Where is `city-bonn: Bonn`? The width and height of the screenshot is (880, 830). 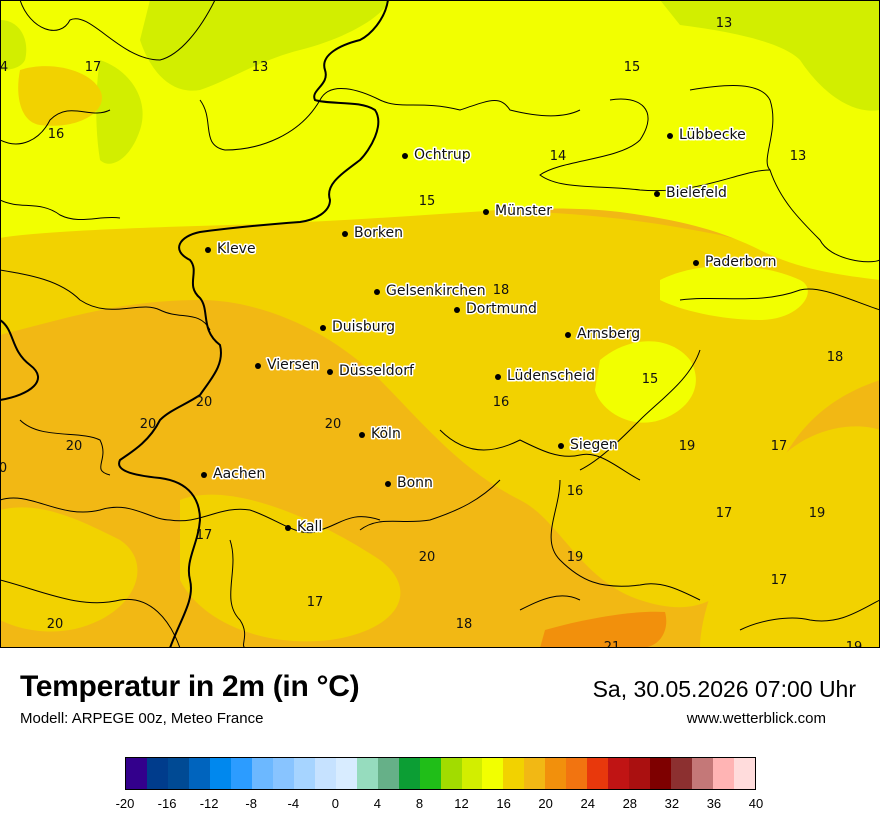 city-bonn: Bonn is located at coordinates (409, 483).